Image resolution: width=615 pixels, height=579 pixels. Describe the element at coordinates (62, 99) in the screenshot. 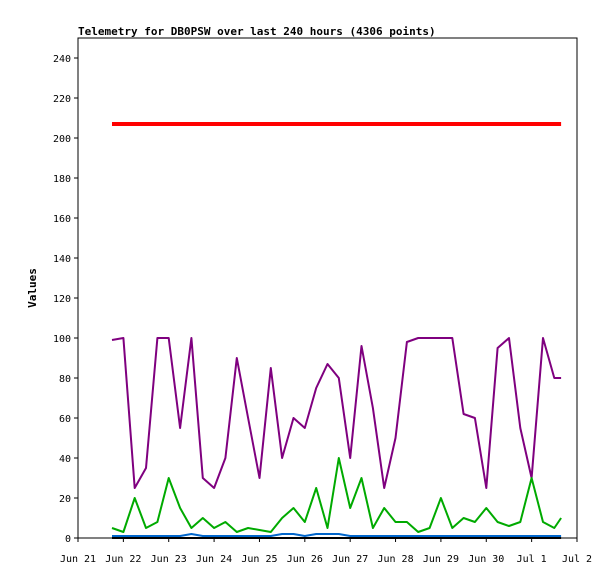

I see `y-tick-label: 220` at that location.